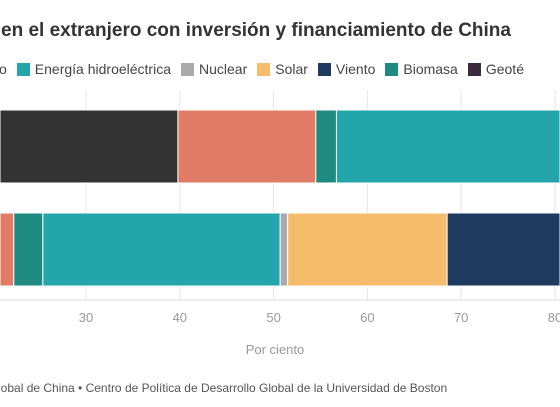 The width and height of the screenshot is (560, 407). Describe the element at coordinates (504, 69) in the screenshot. I see `legend-label: Geoté` at that location.